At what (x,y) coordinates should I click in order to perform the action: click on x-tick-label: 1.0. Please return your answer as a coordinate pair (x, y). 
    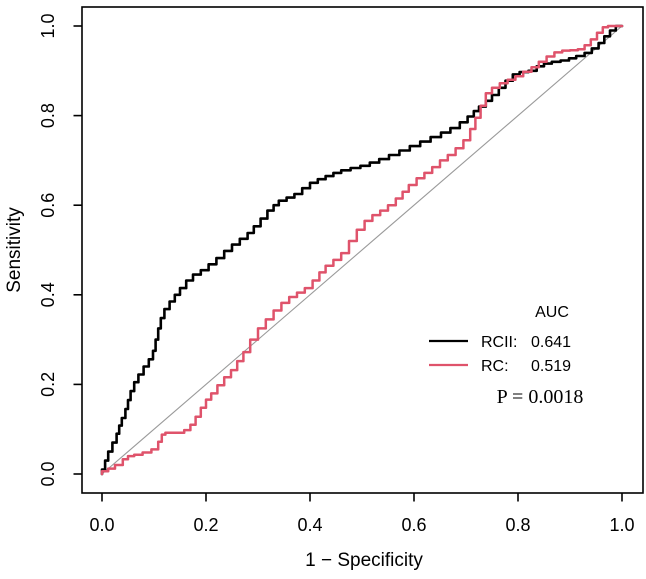
    Looking at the image, I should click on (621, 525).